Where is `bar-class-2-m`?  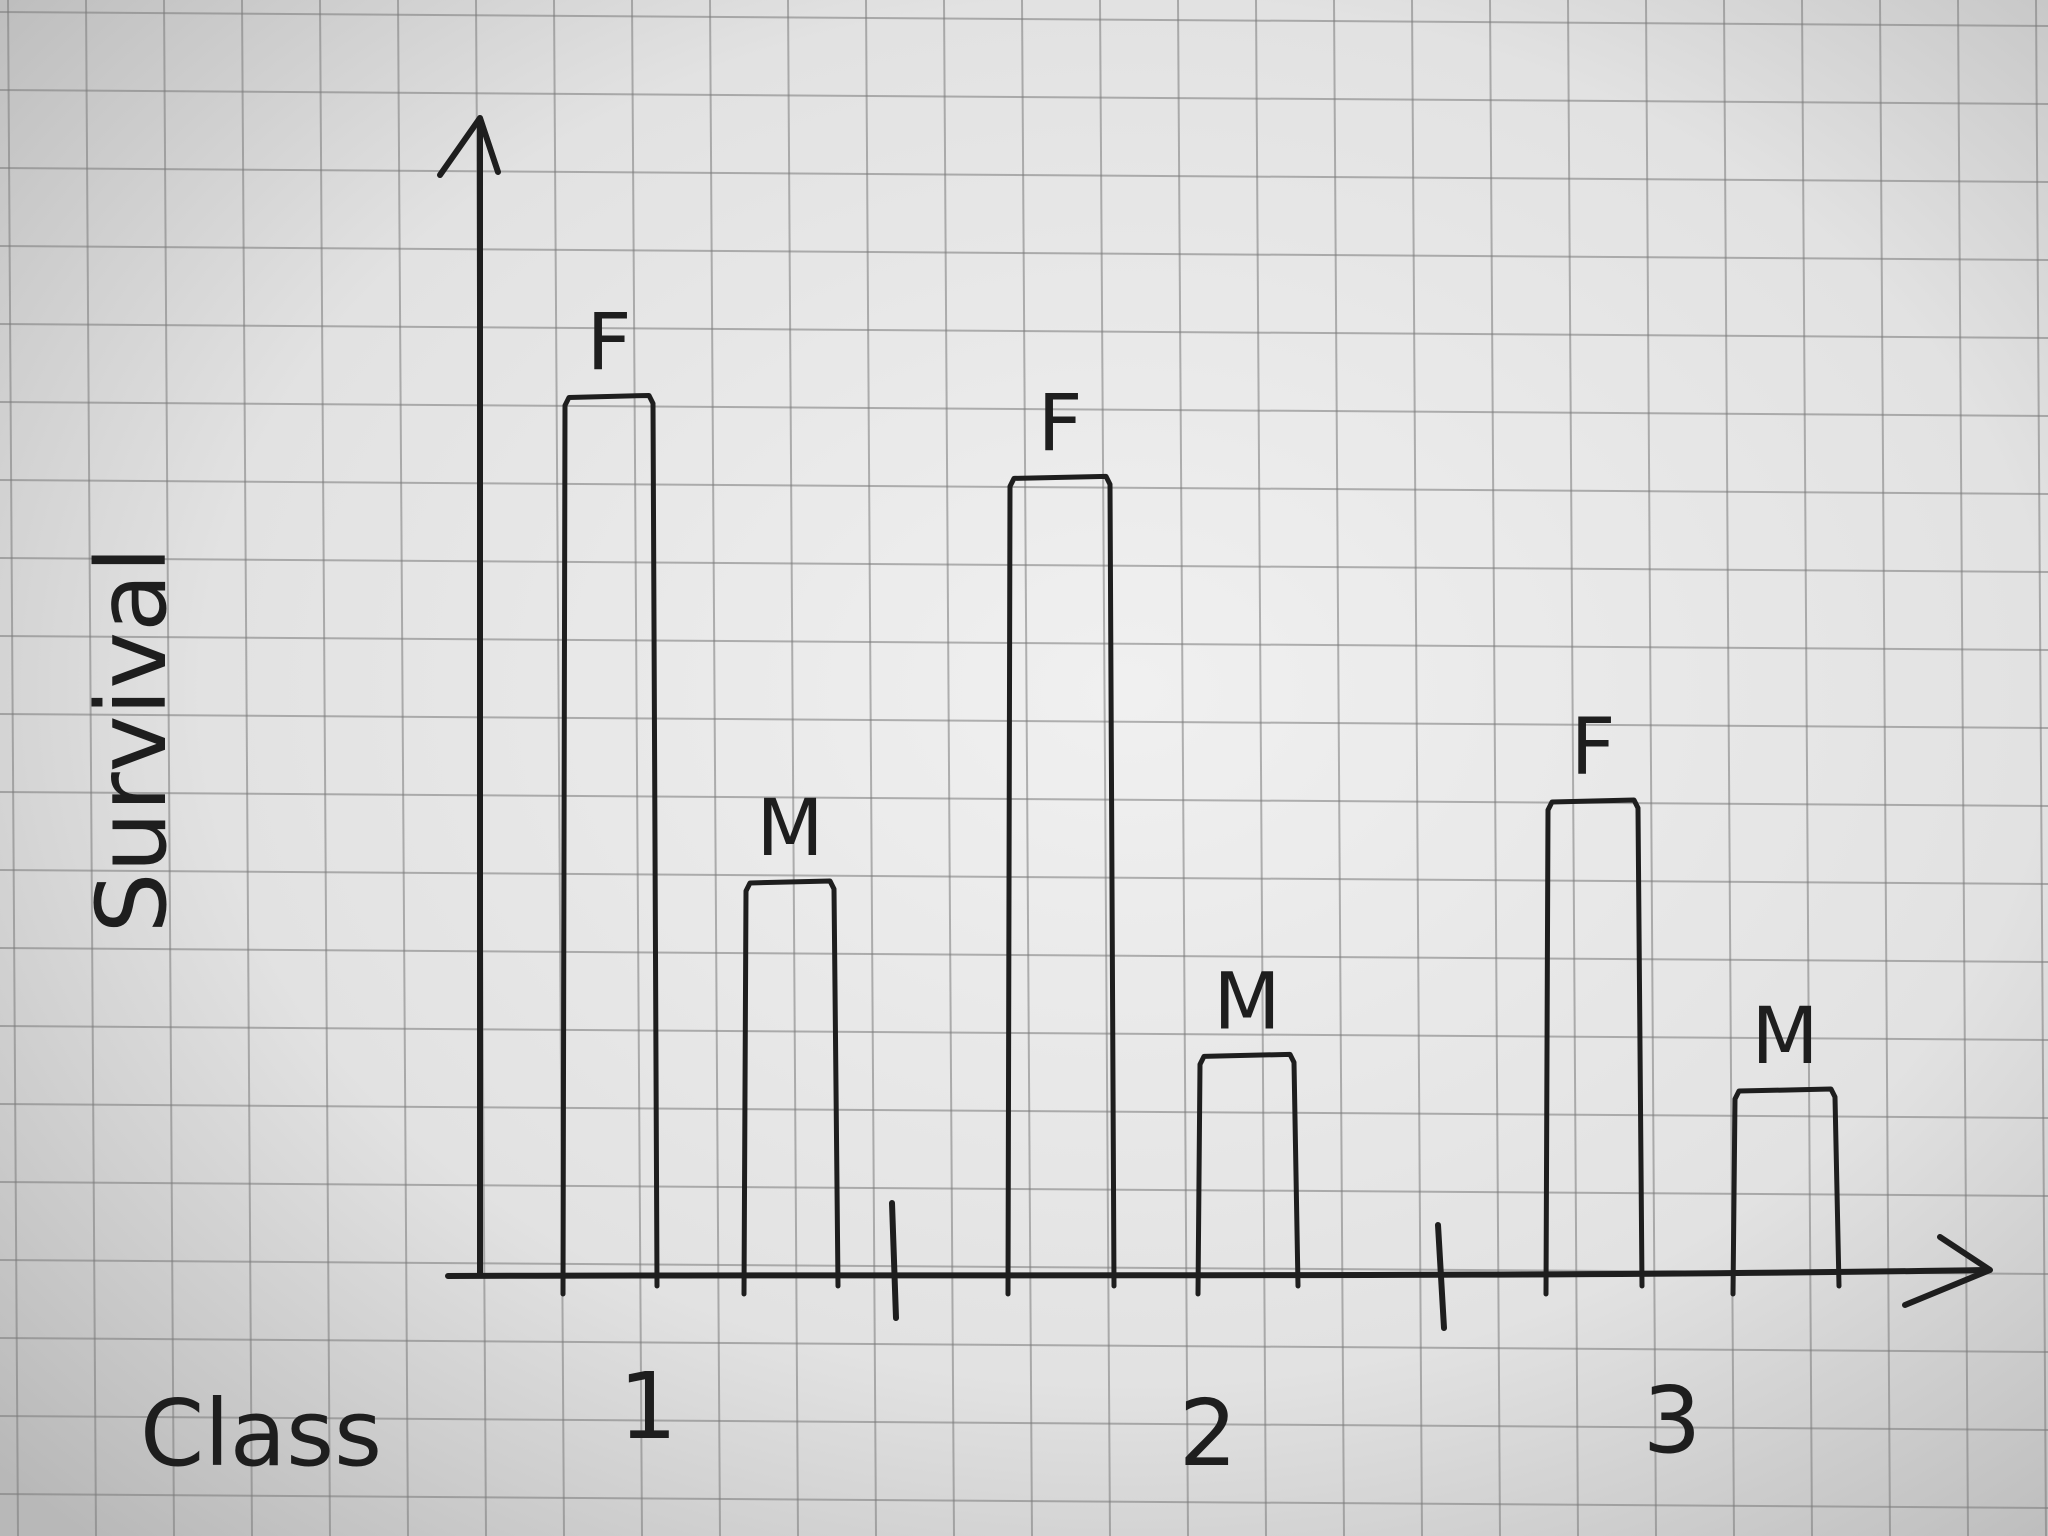
bar-class-2-m is located at coordinates (1248, 1174).